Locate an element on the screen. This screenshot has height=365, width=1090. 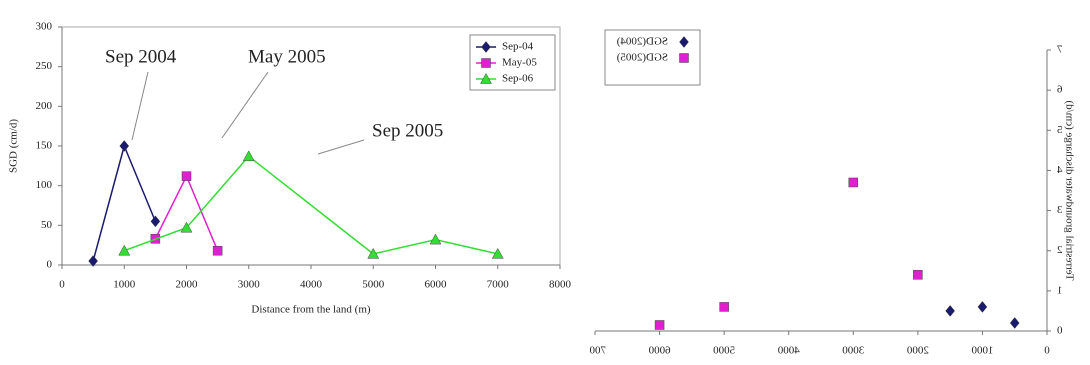
y-tick-label: 4 is located at coordinates (1060, 170).